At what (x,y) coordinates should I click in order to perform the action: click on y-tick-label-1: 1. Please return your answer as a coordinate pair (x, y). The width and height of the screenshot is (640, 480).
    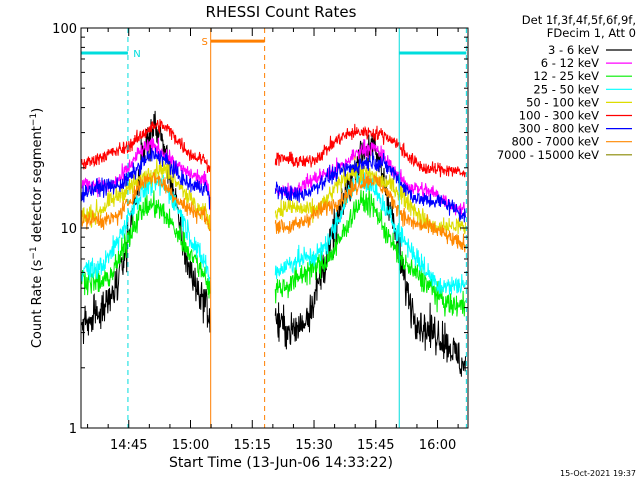
    Looking at the image, I should click on (73, 429).